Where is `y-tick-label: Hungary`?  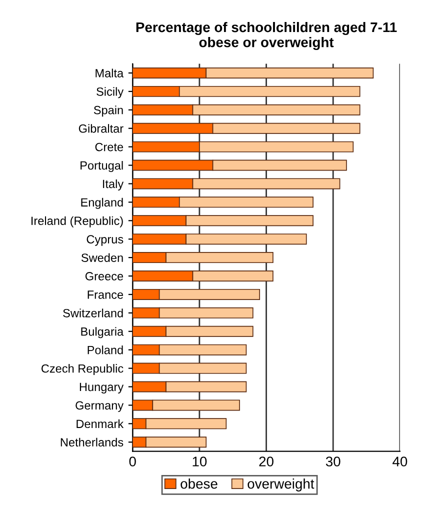
y-tick-label: Hungary is located at coordinates (102, 388).